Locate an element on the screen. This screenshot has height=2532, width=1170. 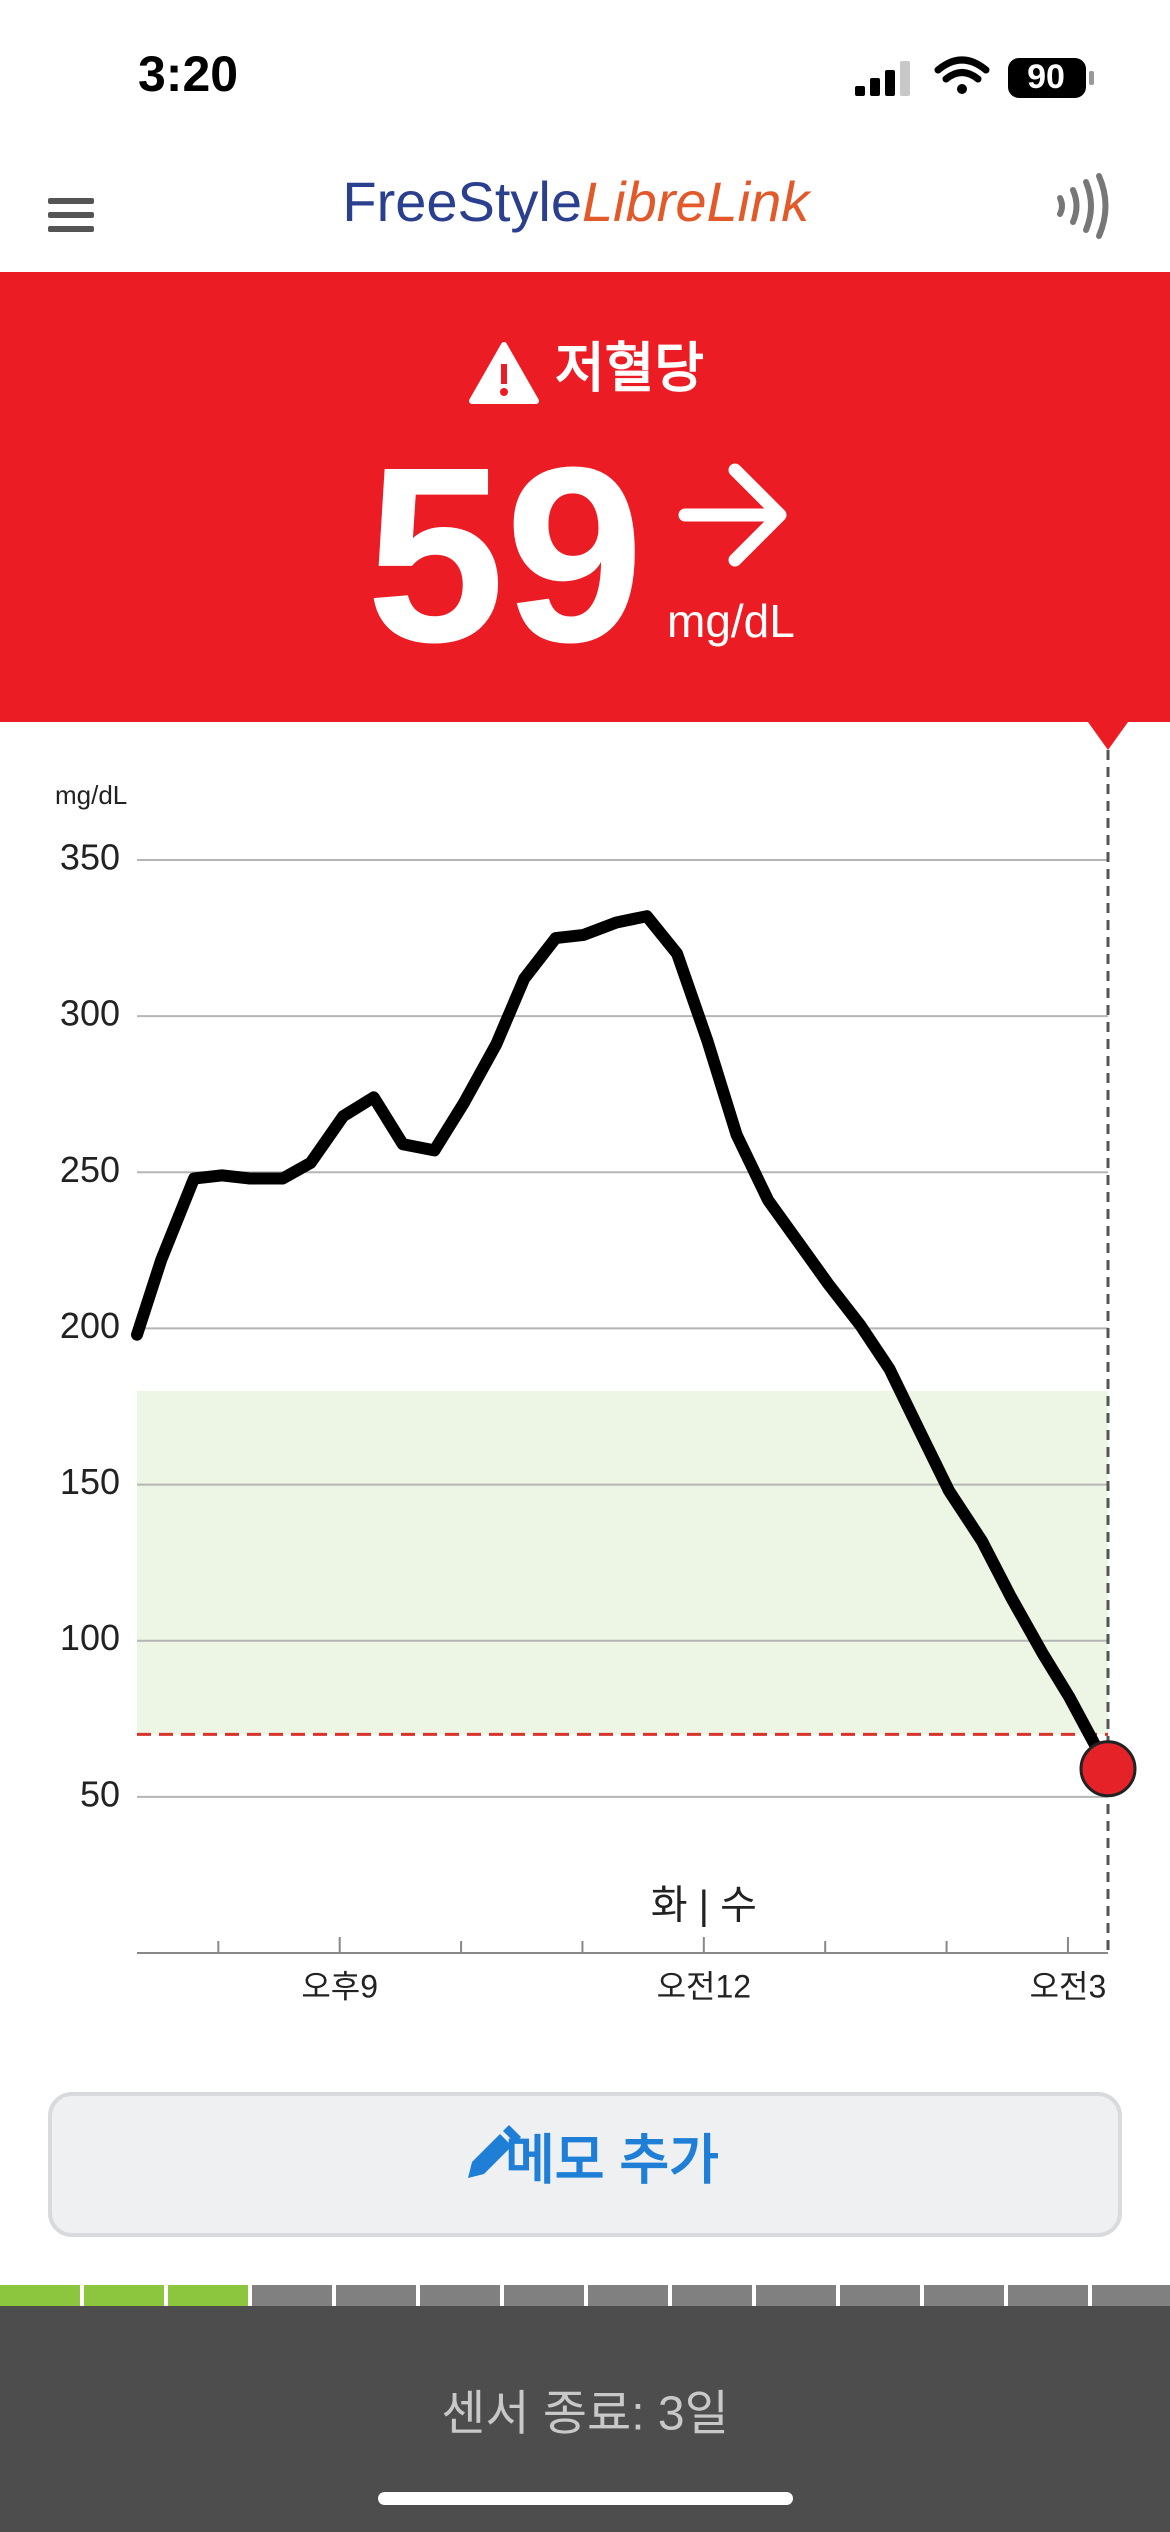
pencil-icon is located at coordinates (494, 2151).